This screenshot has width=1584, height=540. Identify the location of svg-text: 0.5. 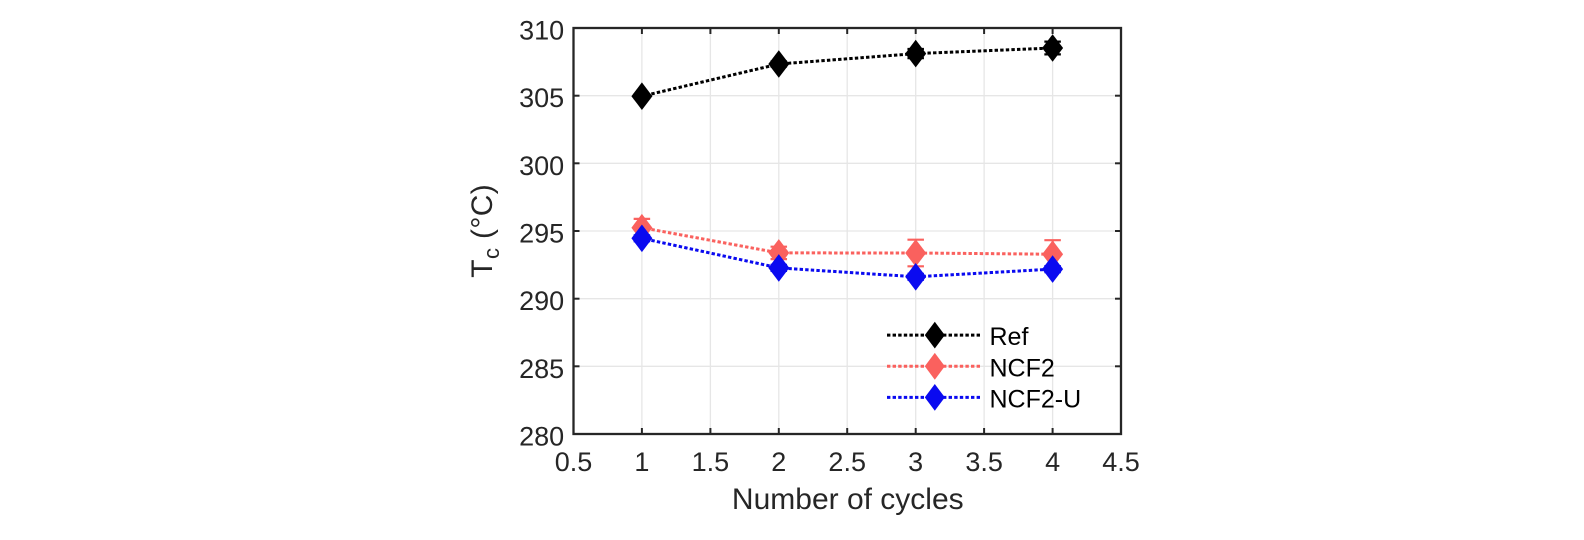
(574, 462).